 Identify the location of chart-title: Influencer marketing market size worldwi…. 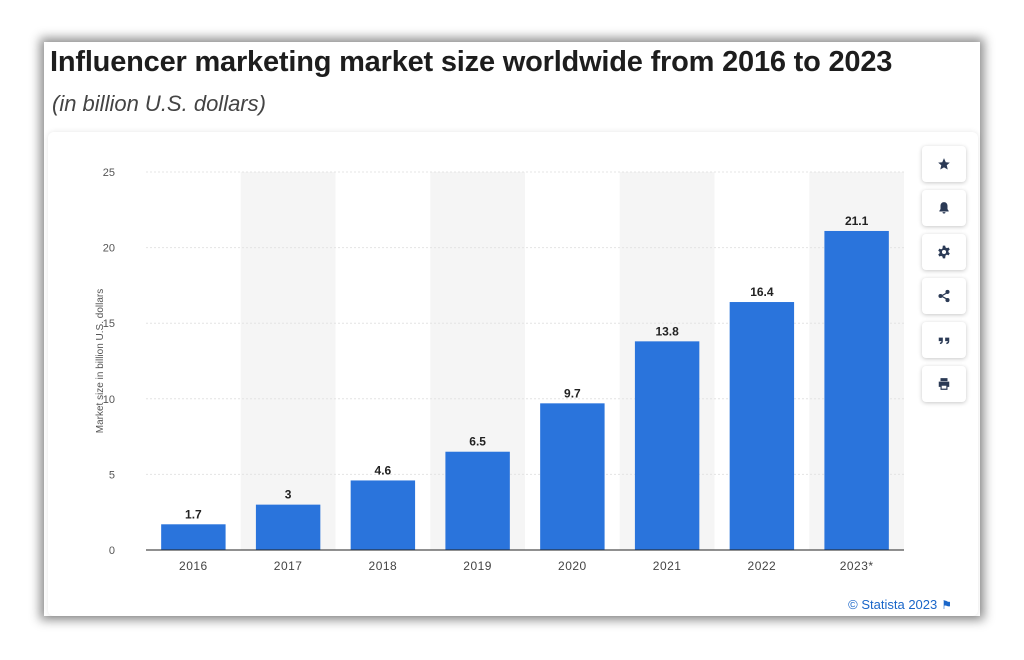
(471, 62).